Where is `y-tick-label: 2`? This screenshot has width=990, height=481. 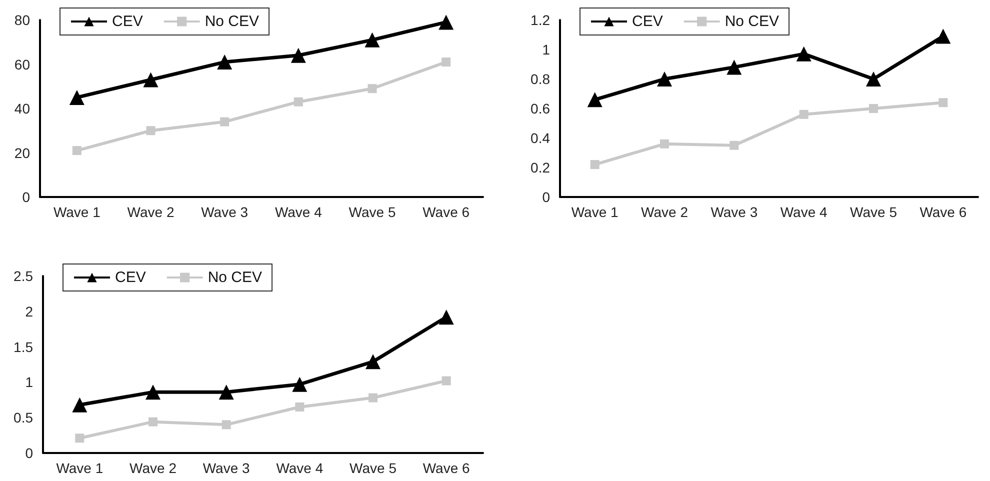
y-tick-label: 2 is located at coordinates (29, 311).